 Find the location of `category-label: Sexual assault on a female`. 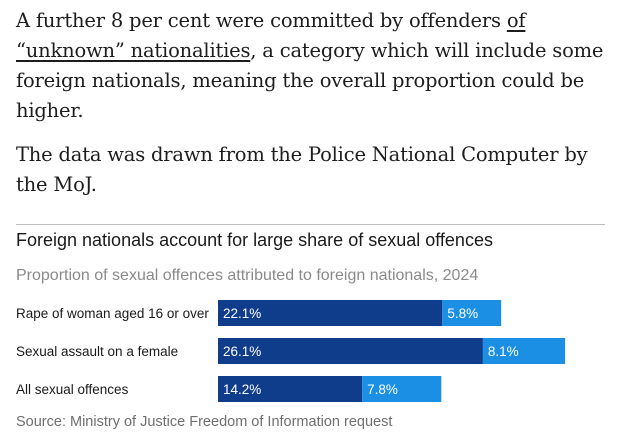

category-label: Sexual assault on a female is located at coordinates (97, 351).